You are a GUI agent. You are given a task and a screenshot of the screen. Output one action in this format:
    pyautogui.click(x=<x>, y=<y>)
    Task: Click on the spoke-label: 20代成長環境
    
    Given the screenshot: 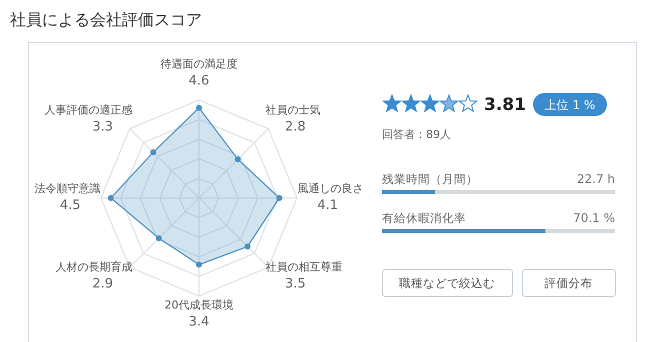 What is the action you would take?
    pyautogui.click(x=199, y=305)
    